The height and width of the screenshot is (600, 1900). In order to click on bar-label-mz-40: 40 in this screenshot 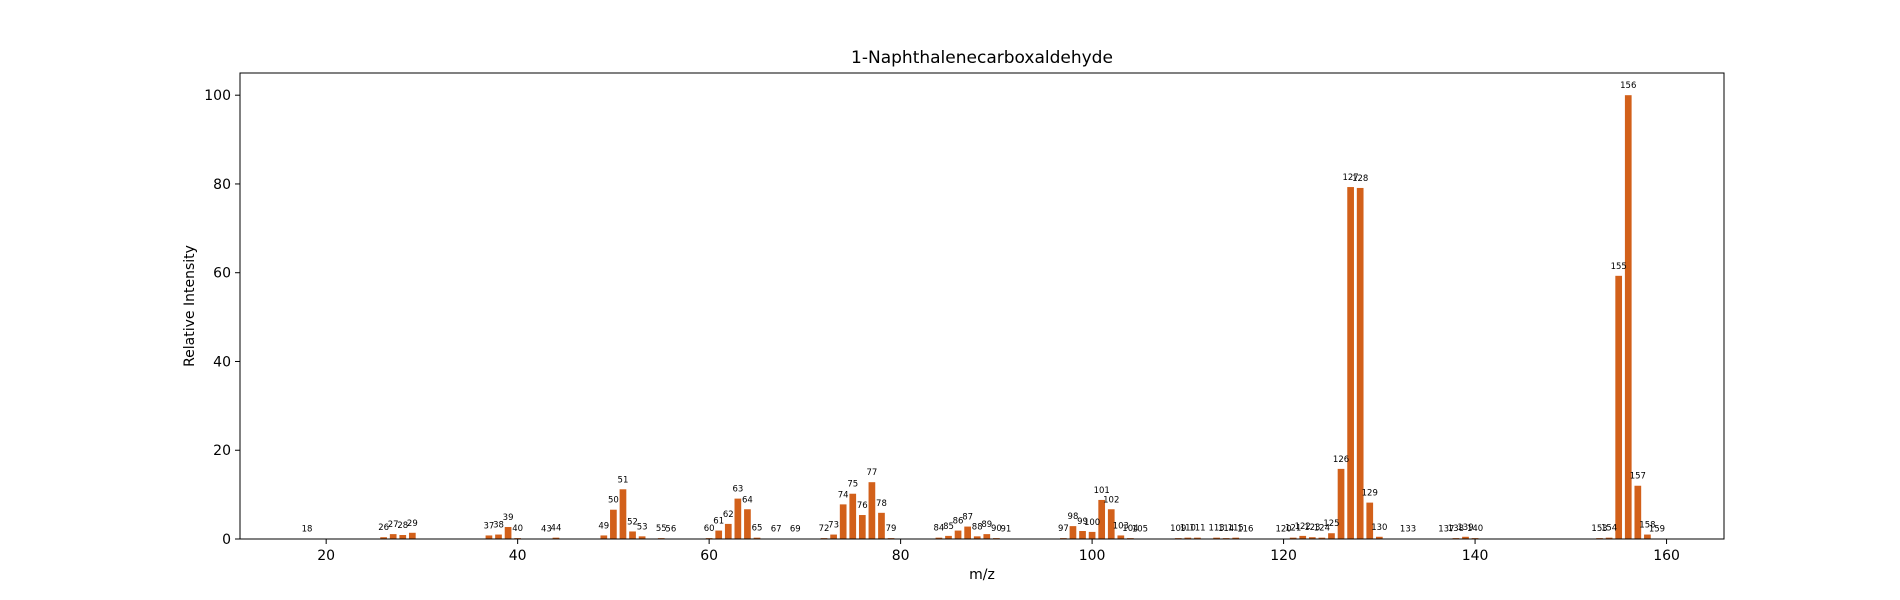, I will do `click(517, 529)`.